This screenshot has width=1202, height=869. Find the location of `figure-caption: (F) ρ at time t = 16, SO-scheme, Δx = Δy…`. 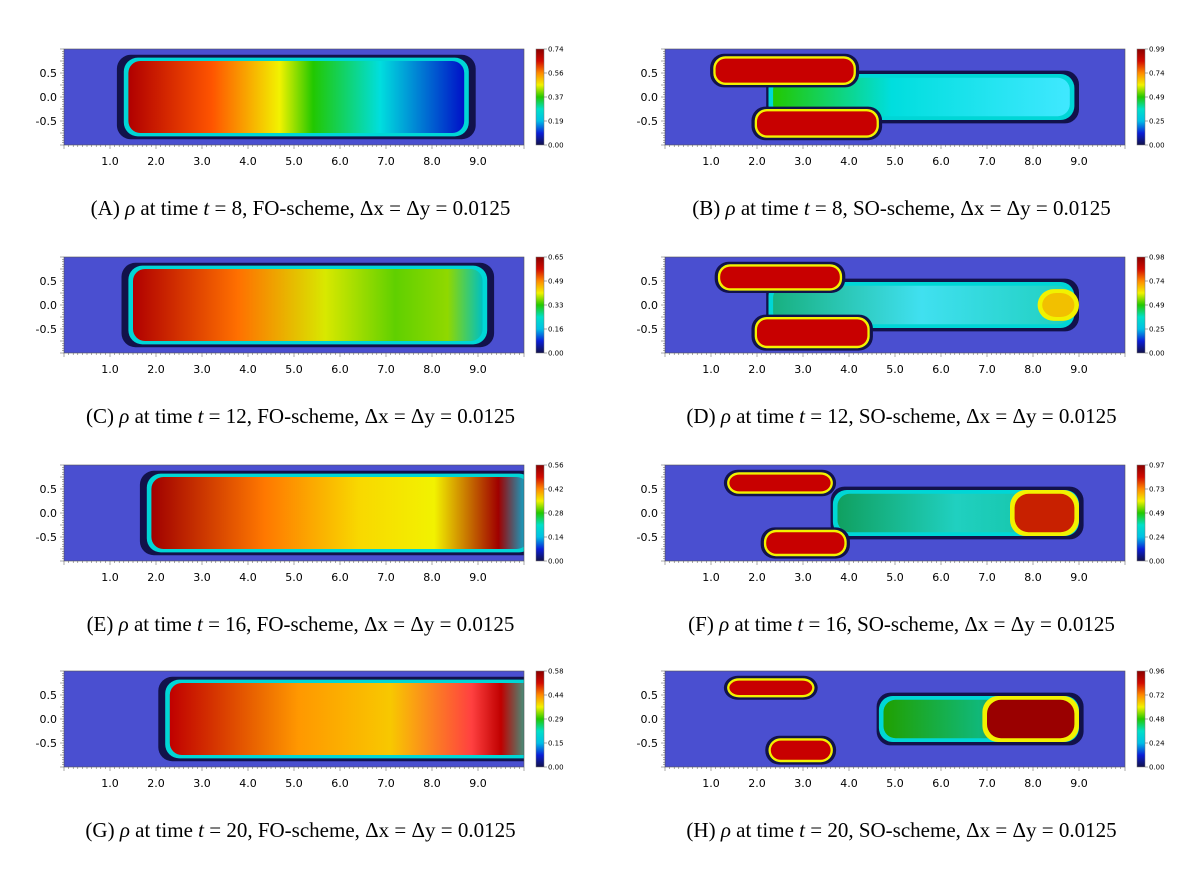

figure-caption: (F) ρ at time t = 16, SO-scheme, Δx = Δy… is located at coordinates (901, 624).